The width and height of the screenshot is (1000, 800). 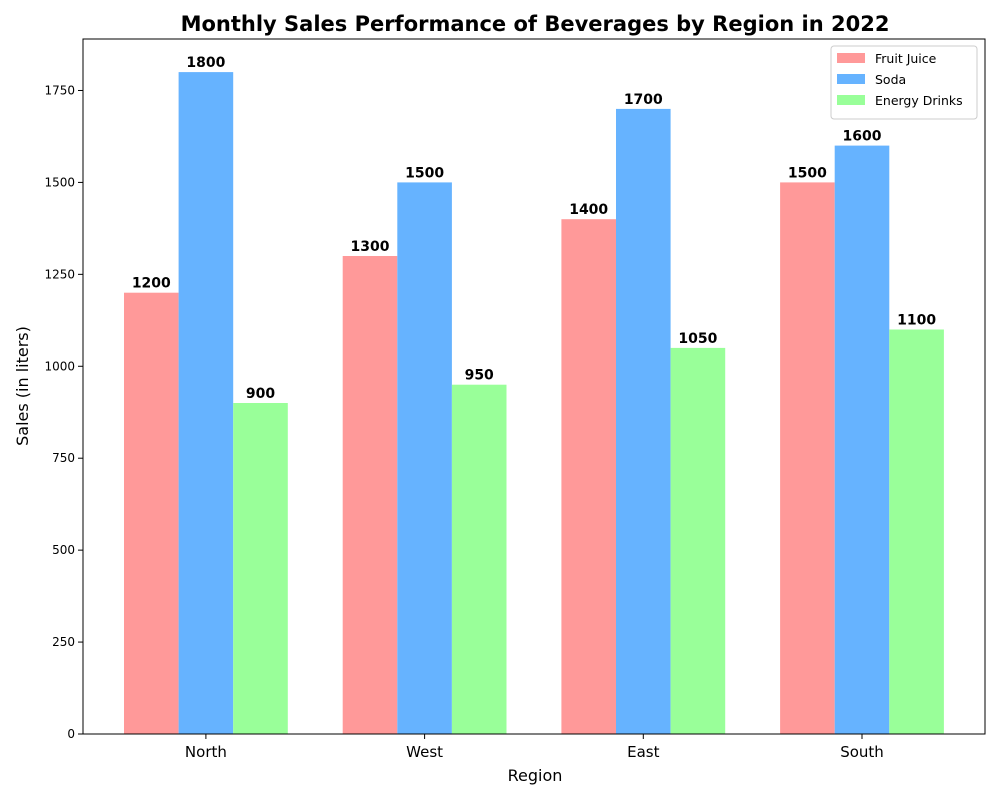 I want to click on y-tick-label: 0, so click(x=71, y=734).